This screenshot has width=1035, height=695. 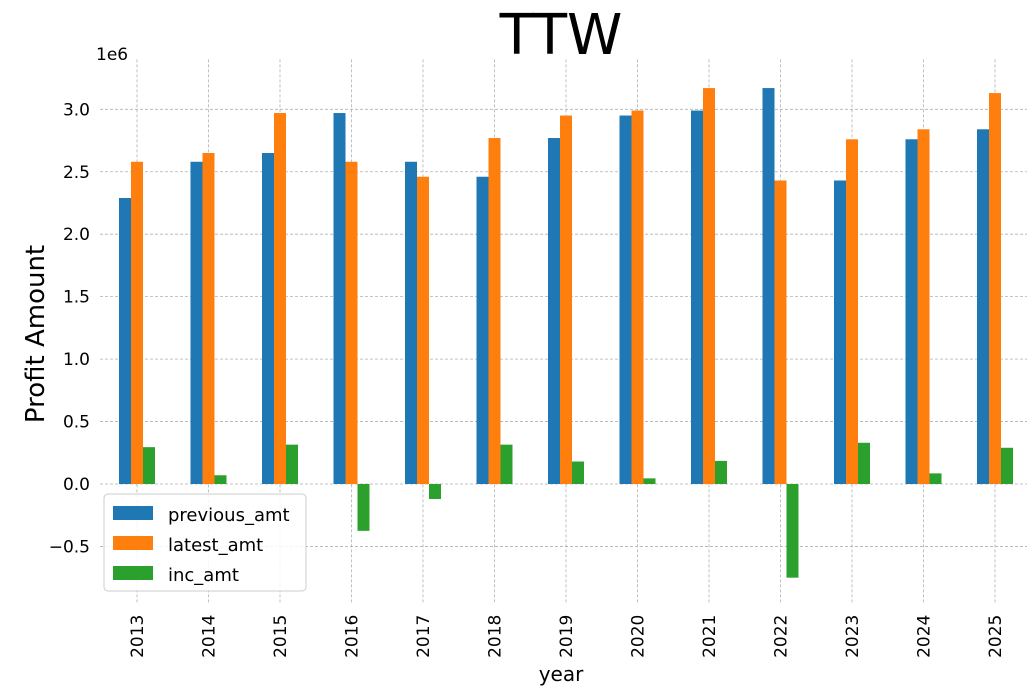 What do you see at coordinates (1007, 465) in the screenshot?
I see `bar-inc_amt-2025` at bounding box center [1007, 465].